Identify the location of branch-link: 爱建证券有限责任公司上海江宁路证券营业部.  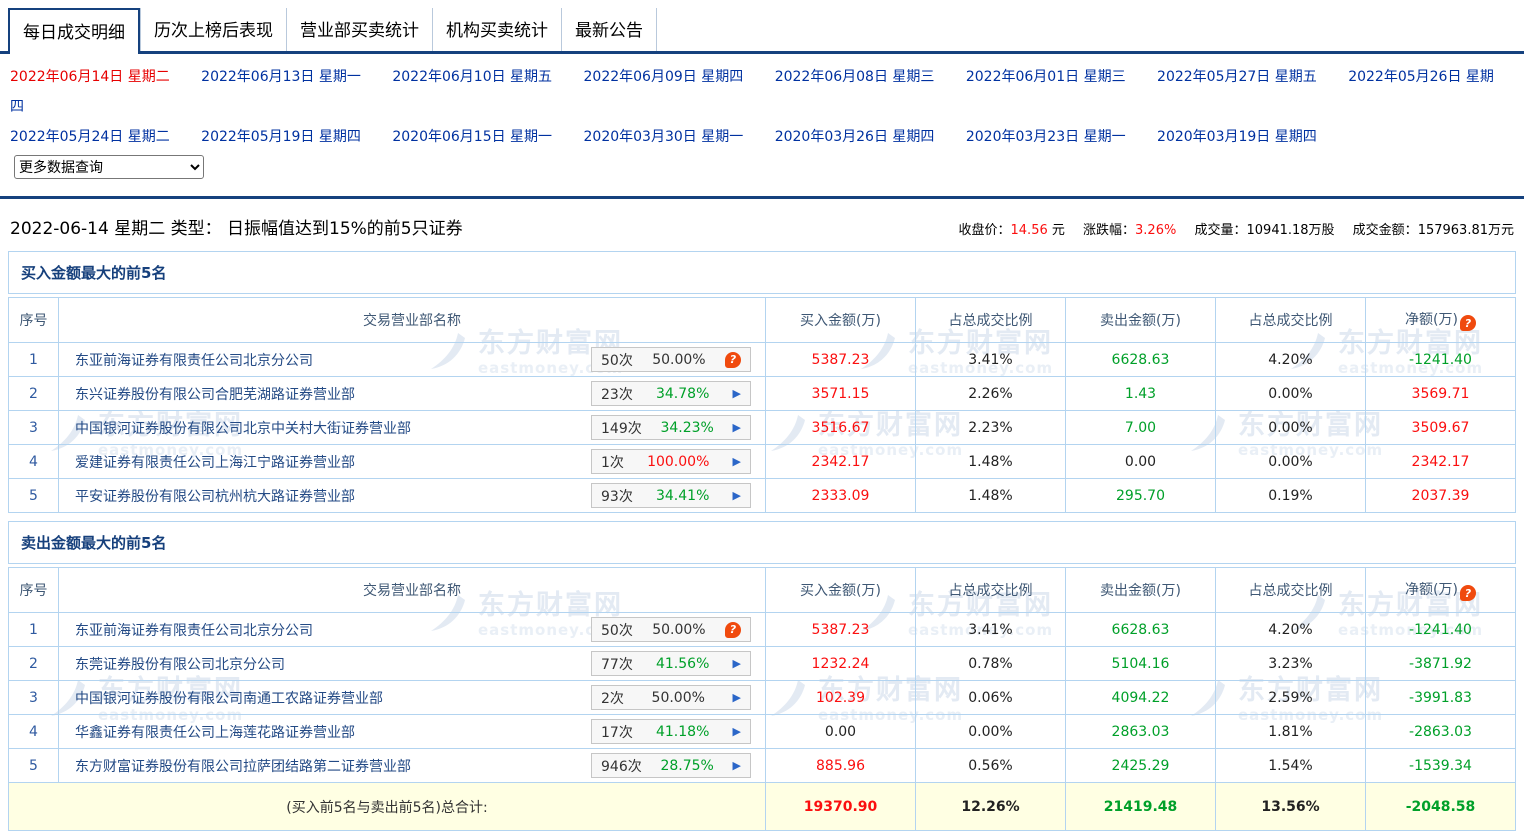
(215, 462).